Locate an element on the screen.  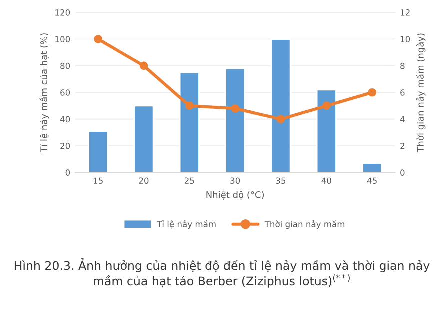
y2-axis-title: Thời gian nảy mầm (ngày) is located at coordinates (421, 93).